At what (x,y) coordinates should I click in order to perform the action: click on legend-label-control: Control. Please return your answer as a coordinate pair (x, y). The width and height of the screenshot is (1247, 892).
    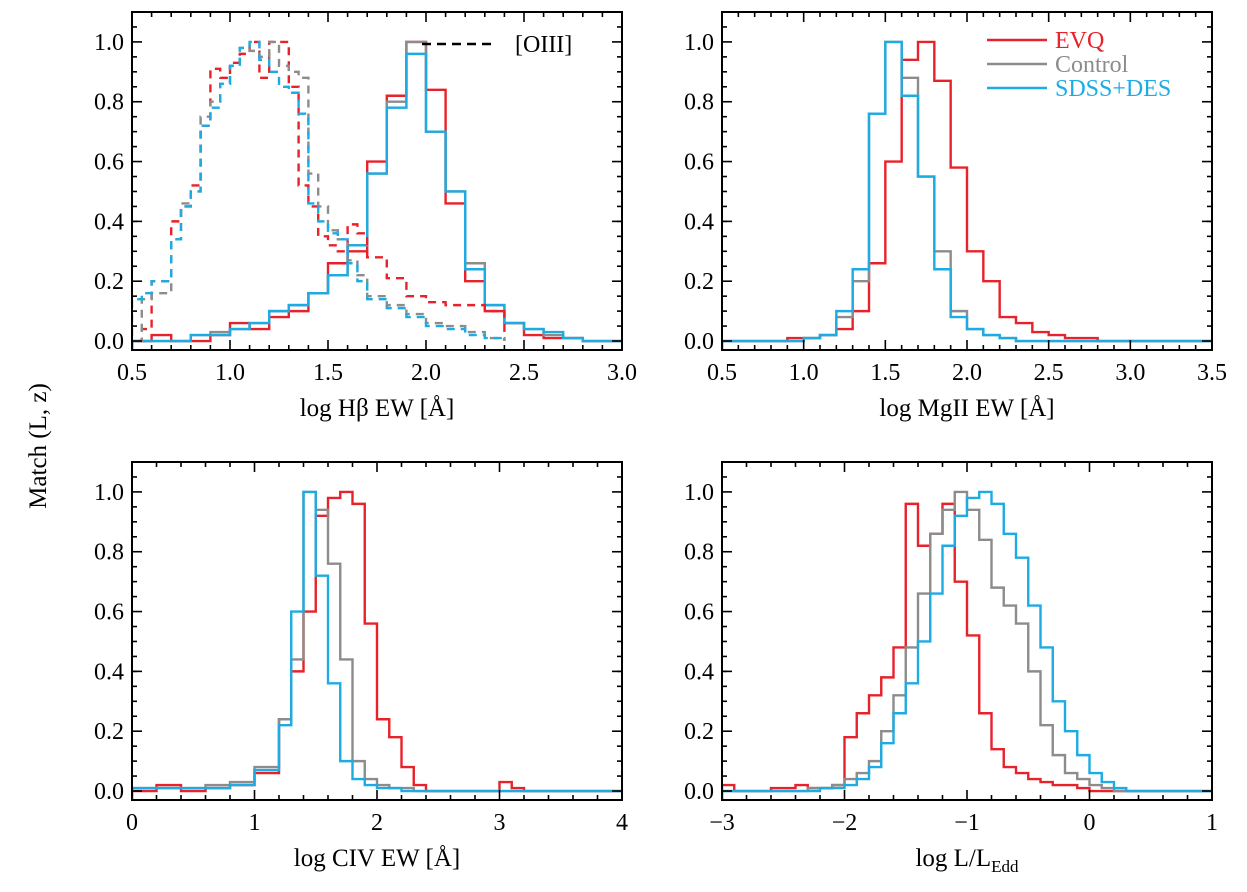
    Looking at the image, I should click on (1092, 65).